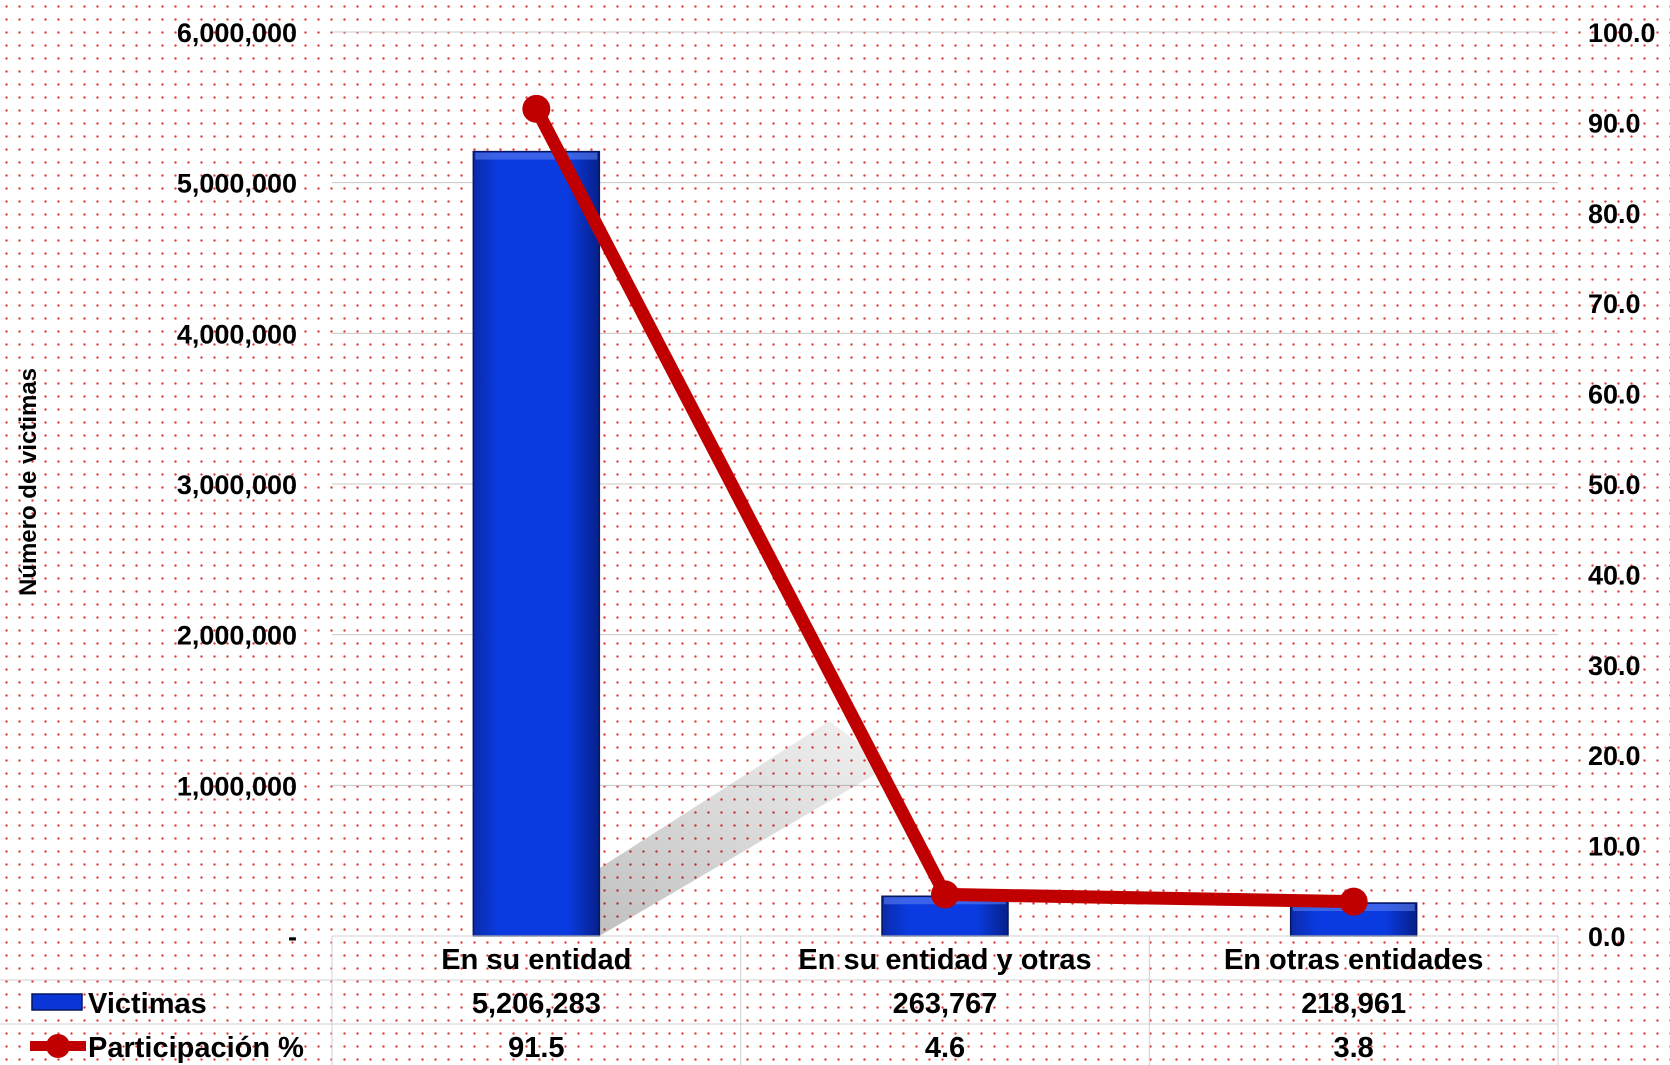 This screenshot has height=1065, width=1670. Describe the element at coordinates (1353, 960) in the screenshot. I see `category-label: En otras entidades` at that location.